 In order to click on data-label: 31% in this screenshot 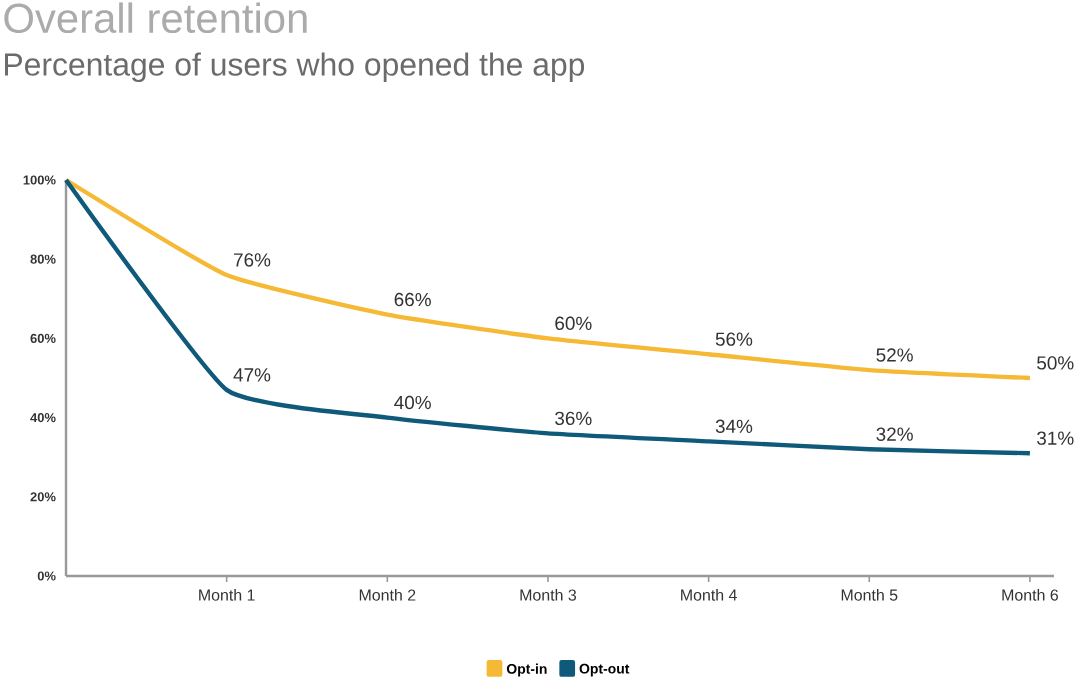, I will do `click(1055, 438)`.